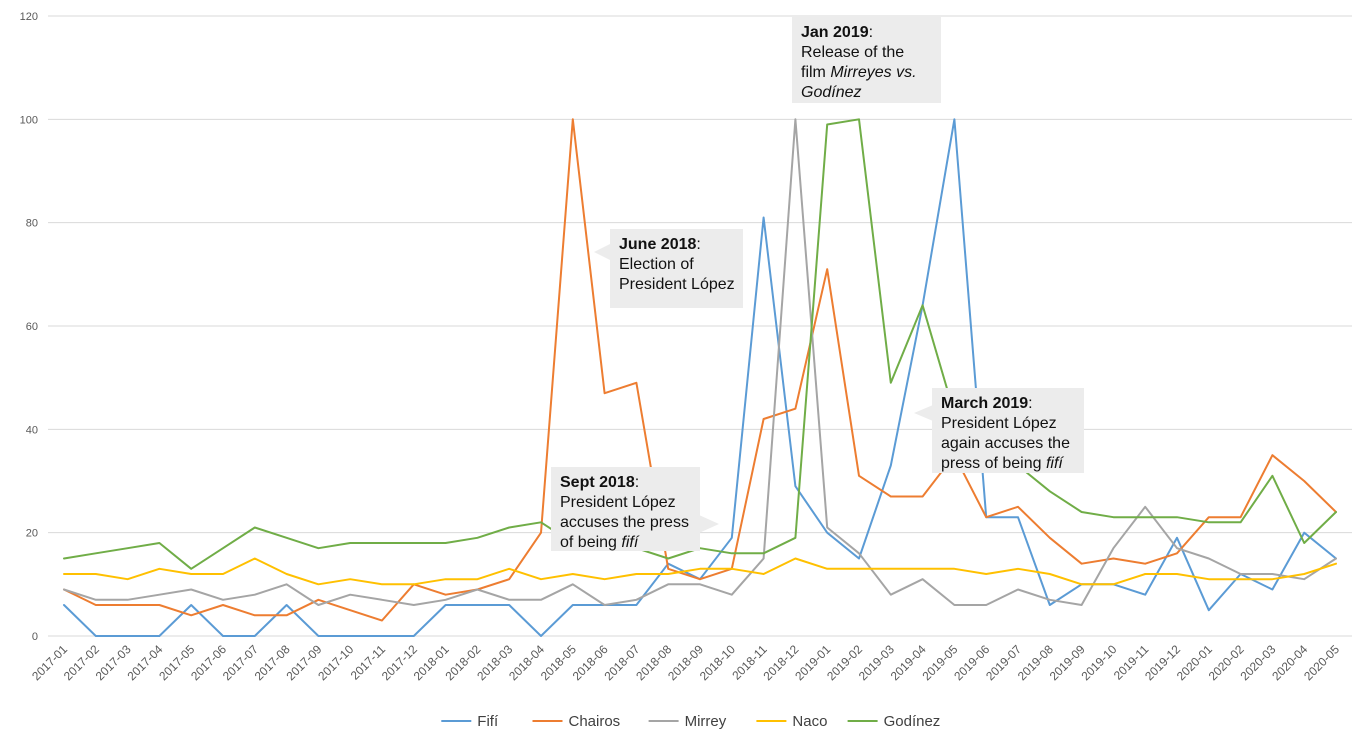  What do you see at coordinates (835, 32) in the screenshot?
I see `annotation-heading: Jan 2019` at bounding box center [835, 32].